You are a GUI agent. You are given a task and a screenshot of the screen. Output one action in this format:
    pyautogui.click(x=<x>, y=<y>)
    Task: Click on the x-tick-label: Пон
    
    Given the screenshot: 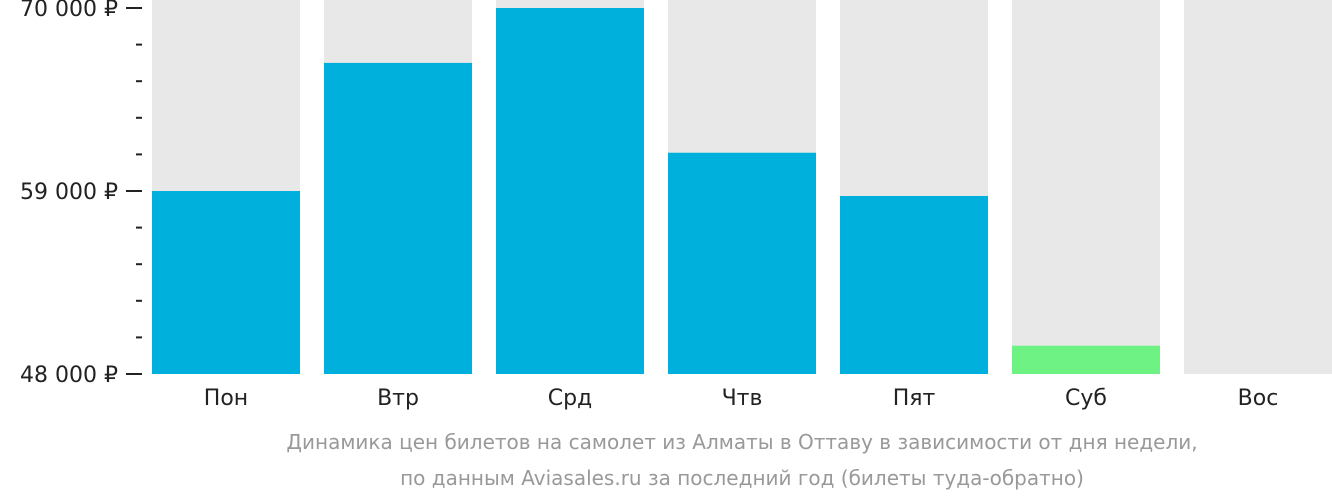 What is the action you would take?
    pyautogui.click(x=226, y=398)
    